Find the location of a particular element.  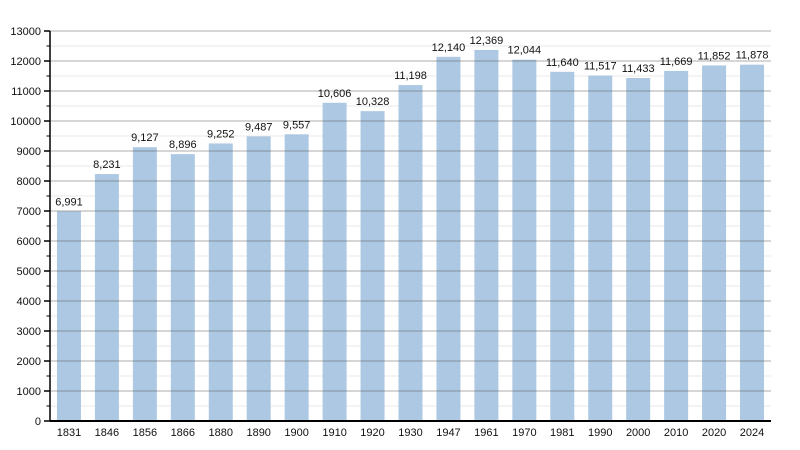

bar-value-label-1920: 10,328 is located at coordinates (373, 102).